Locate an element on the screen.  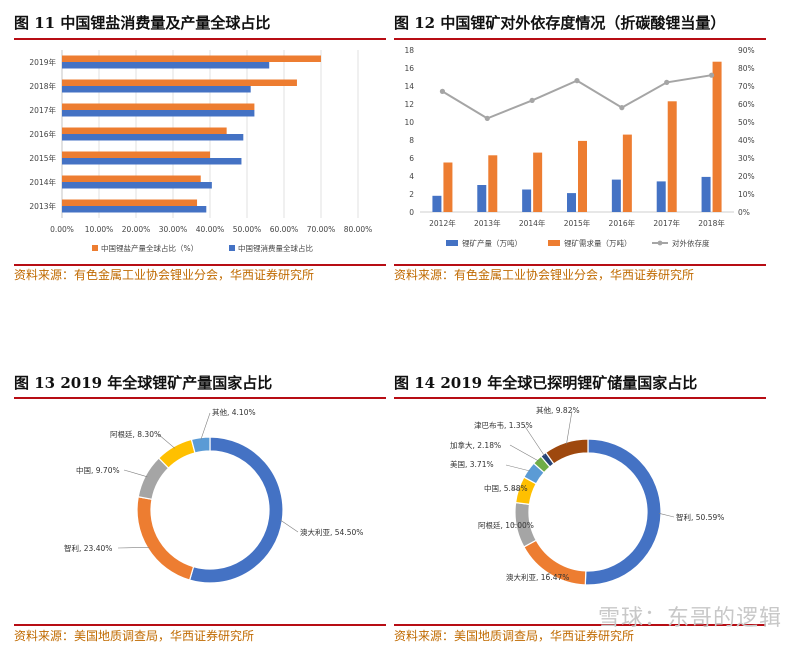
y-left-tick-label: 10 is located at coordinates (409, 122).